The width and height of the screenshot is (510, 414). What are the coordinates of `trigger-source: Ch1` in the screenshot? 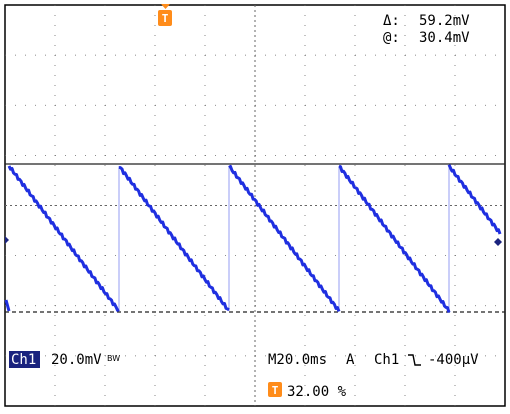 It's located at (386, 360).